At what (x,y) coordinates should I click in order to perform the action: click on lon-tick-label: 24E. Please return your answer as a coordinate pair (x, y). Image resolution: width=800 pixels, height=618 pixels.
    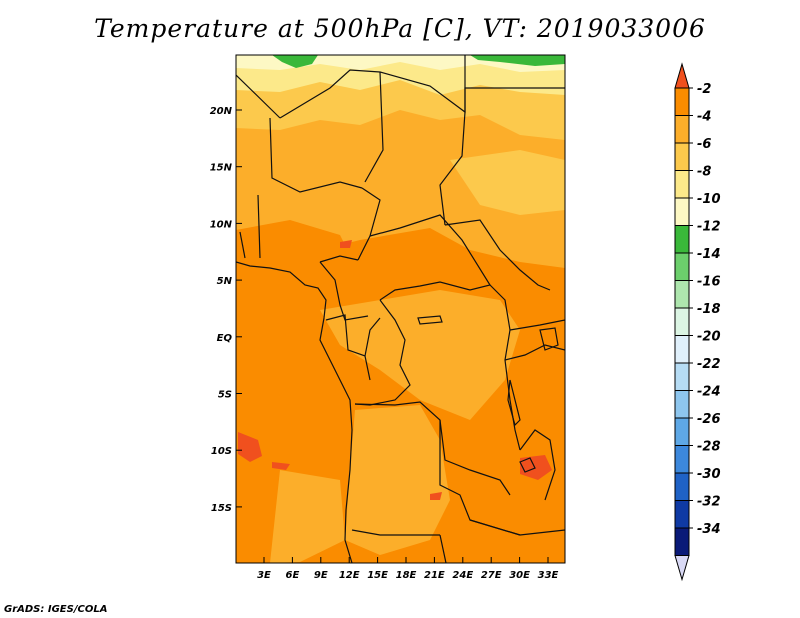
    Looking at the image, I should click on (462, 575).